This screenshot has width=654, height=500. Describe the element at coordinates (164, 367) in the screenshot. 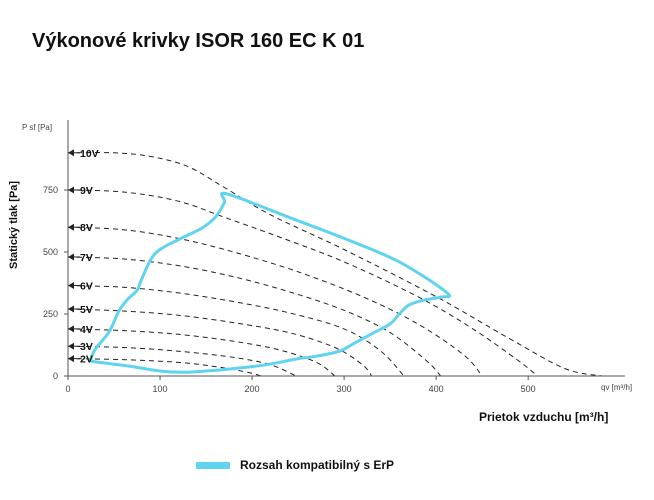

I see `curve-2v` at that location.